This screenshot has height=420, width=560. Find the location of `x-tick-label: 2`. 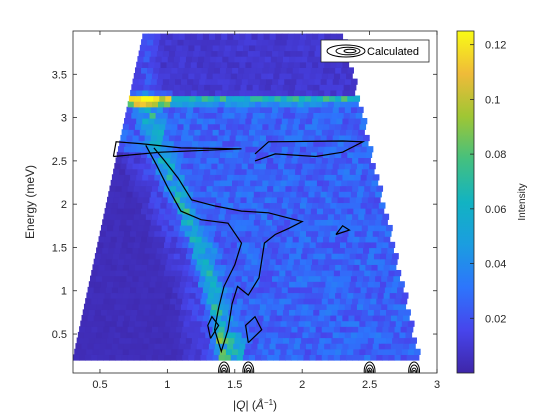

x-tick-label: 2 is located at coordinates (302, 385).